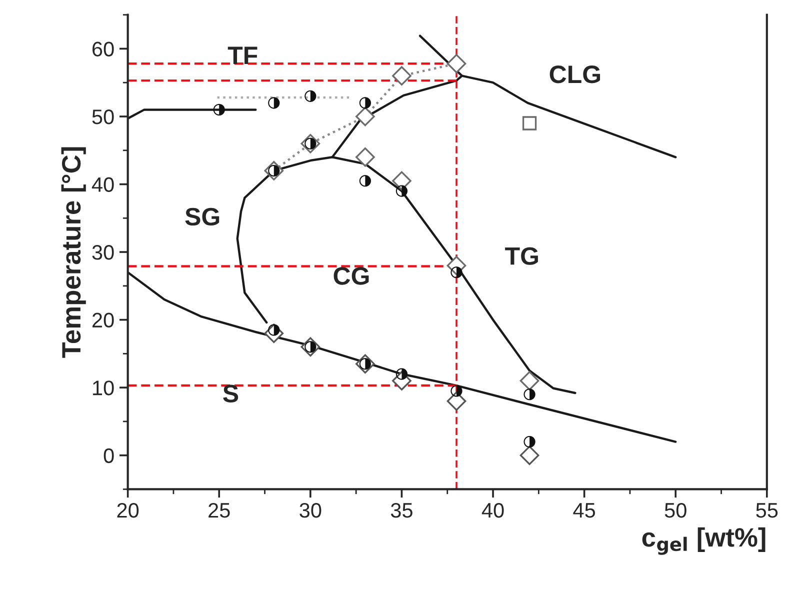 The height and width of the screenshot is (593, 789). I want to click on annotation: S, so click(230, 393).